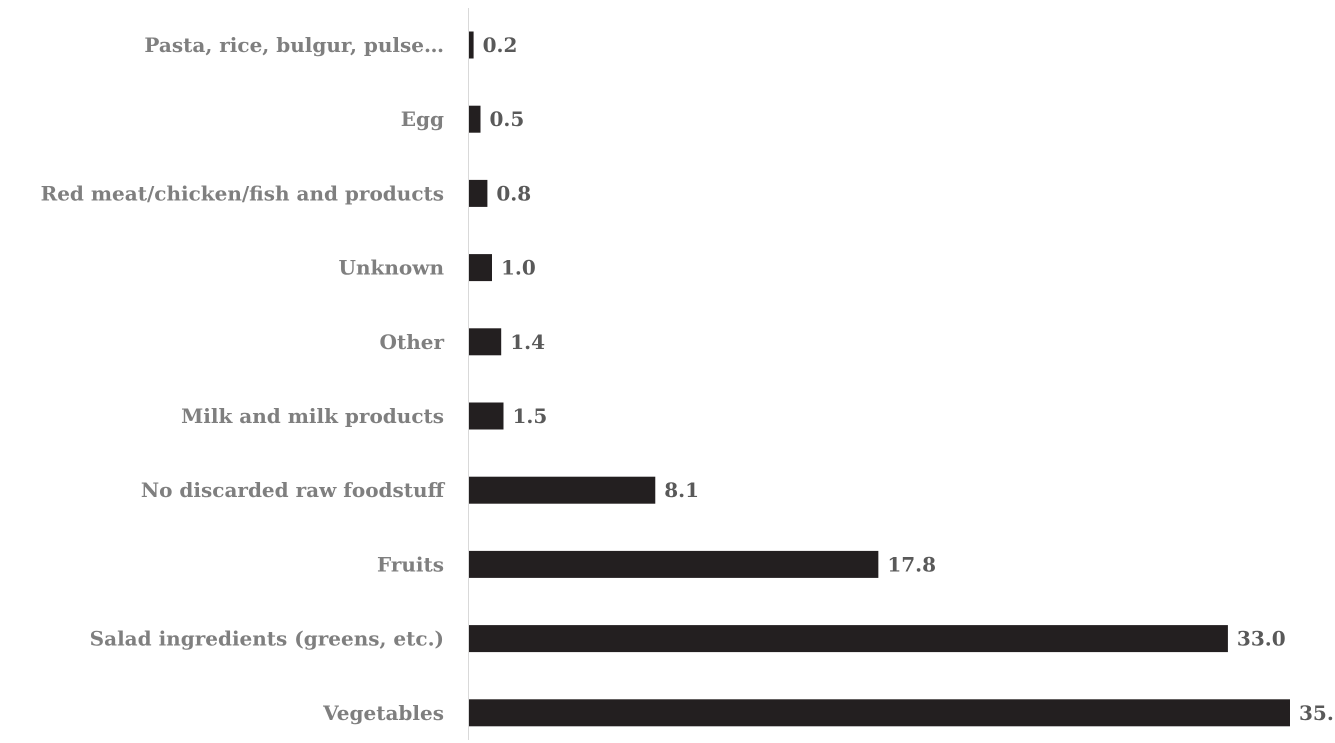  Describe the element at coordinates (500, 45) in the screenshot. I see `value-label-0: 0.2` at that location.